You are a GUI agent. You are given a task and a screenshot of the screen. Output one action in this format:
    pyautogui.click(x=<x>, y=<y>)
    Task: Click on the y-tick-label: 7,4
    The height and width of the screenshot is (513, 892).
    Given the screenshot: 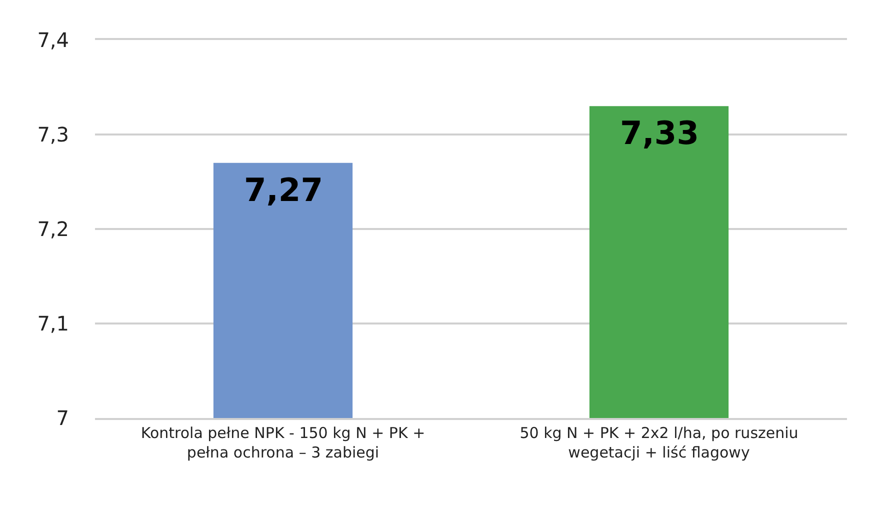 What is the action you would take?
    pyautogui.click(x=53, y=40)
    